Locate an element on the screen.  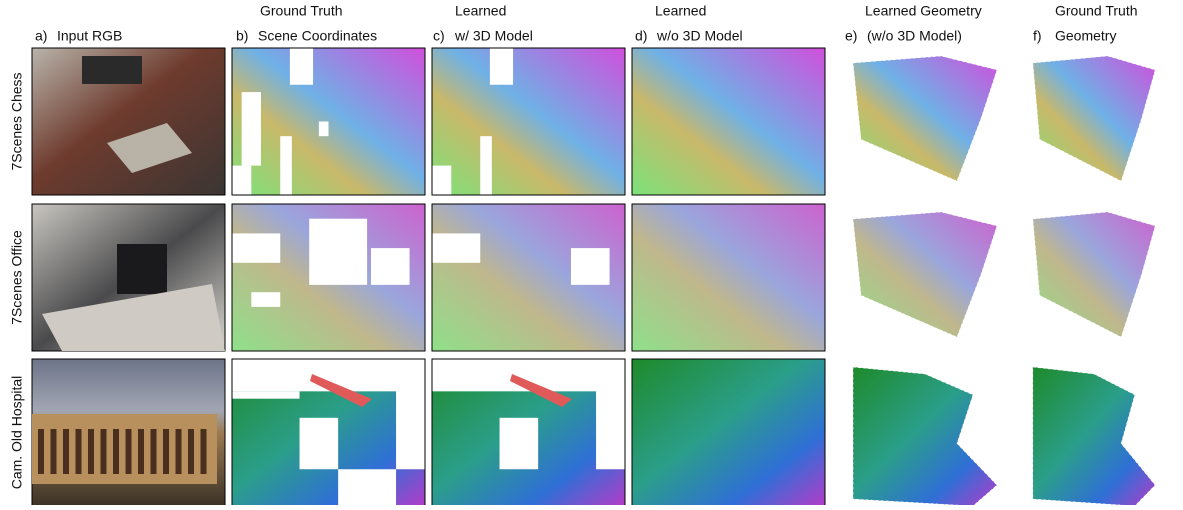
column-title: w/ 3D Model is located at coordinates (493, 36).